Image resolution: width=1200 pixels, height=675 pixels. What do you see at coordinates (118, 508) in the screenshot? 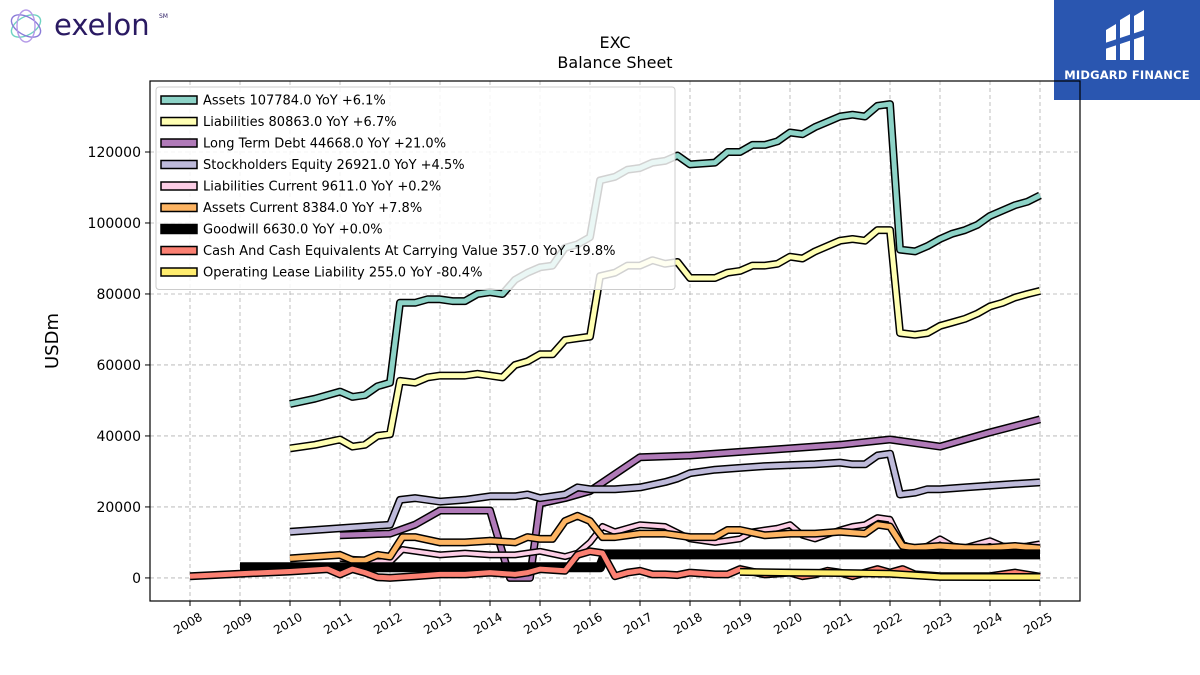
I see `y-tick-label: 20000` at bounding box center [118, 508].